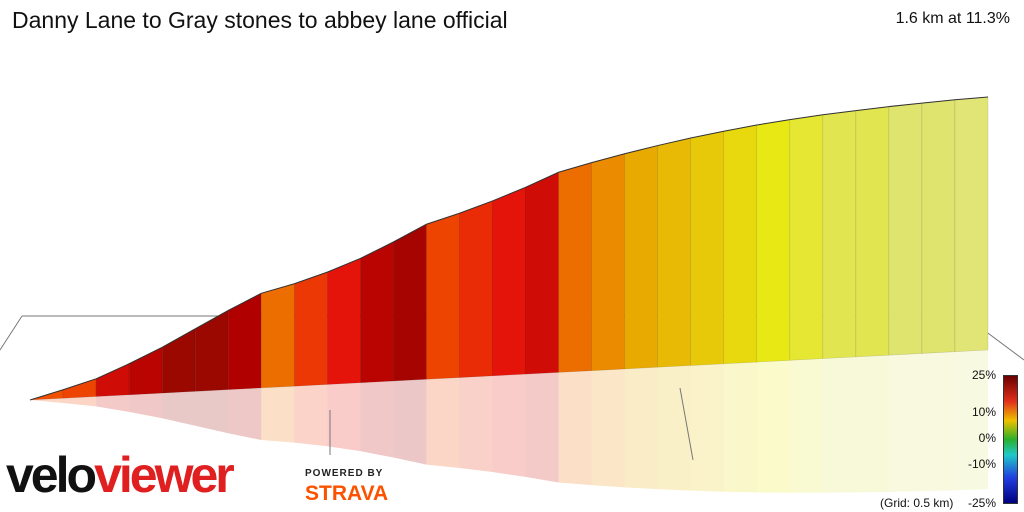  What do you see at coordinates (347, 493) in the screenshot?
I see `strava-logo: STRAVA` at bounding box center [347, 493].